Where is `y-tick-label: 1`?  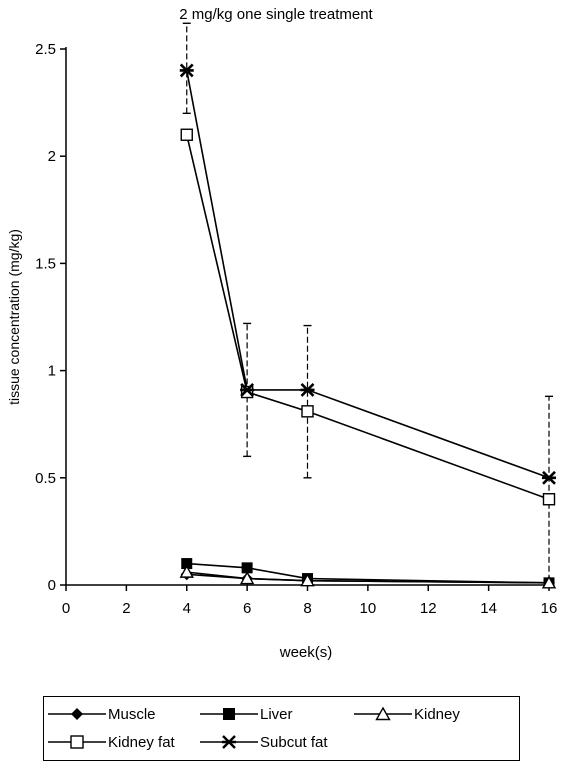 y-tick-label: 1 is located at coordinates (52, 371).